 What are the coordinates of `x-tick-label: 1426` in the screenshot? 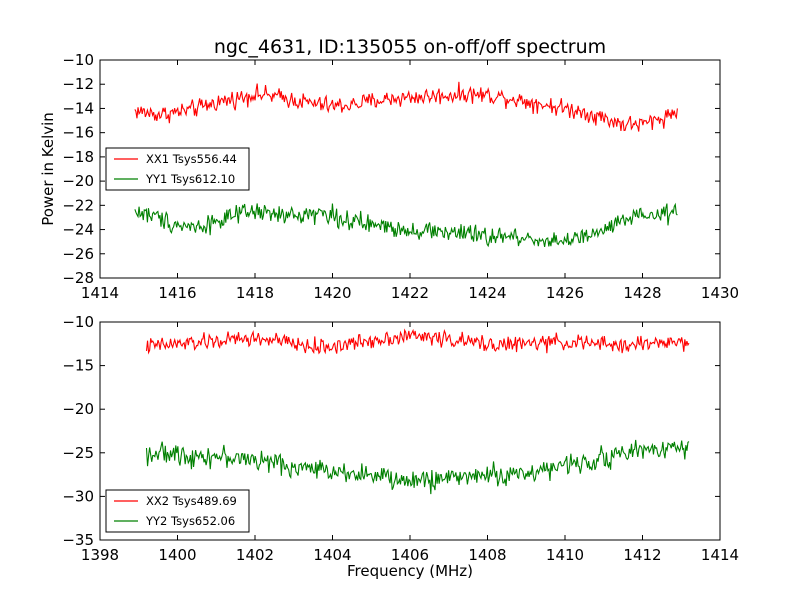 It's located at (565, 293).